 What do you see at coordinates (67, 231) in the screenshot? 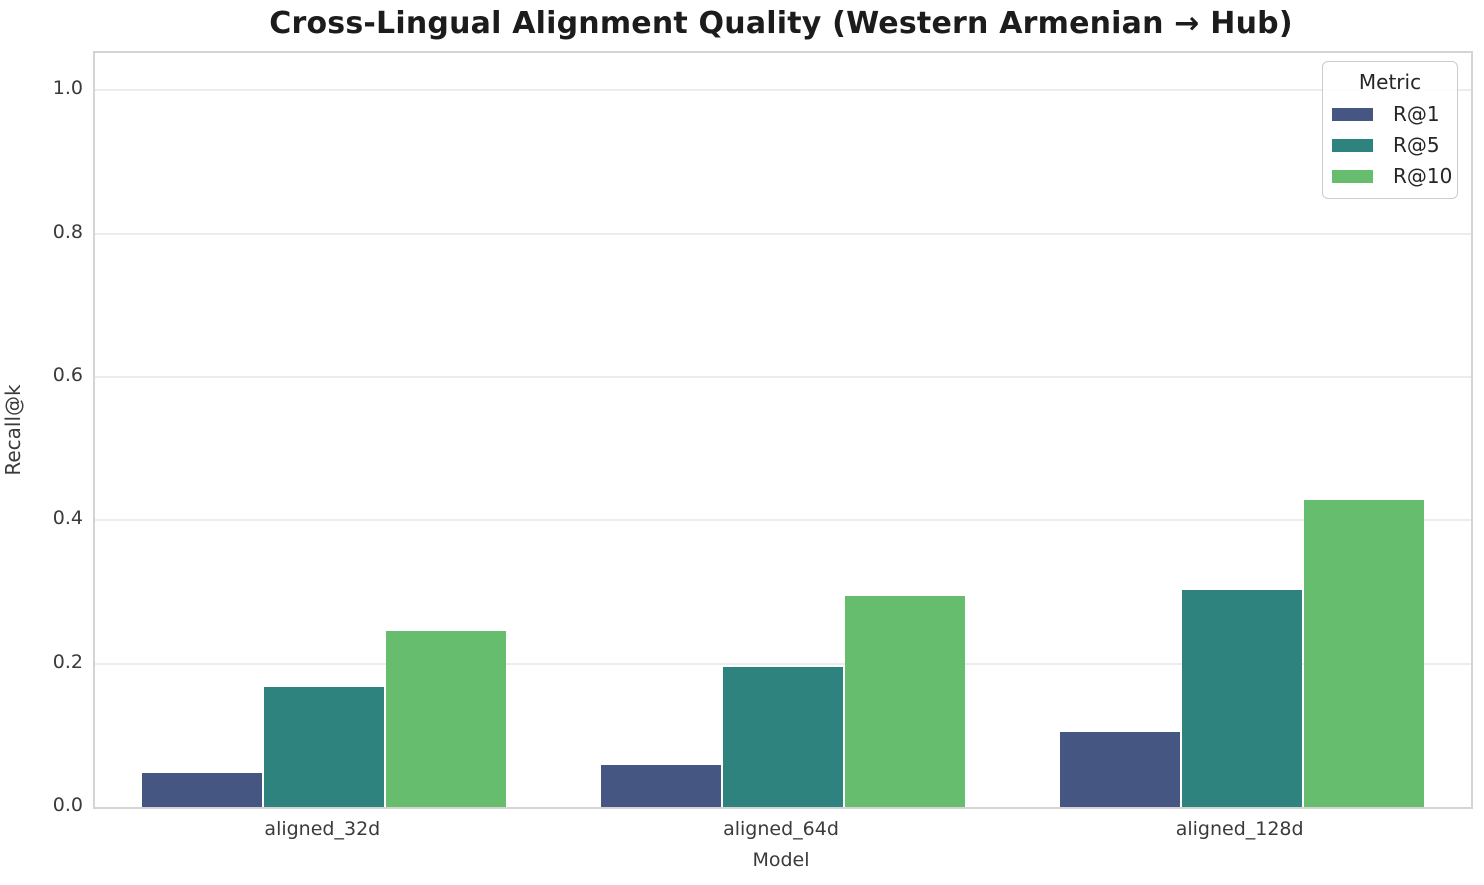
I see `y-tick-label: 0.8` at bounding box center [67, 231].